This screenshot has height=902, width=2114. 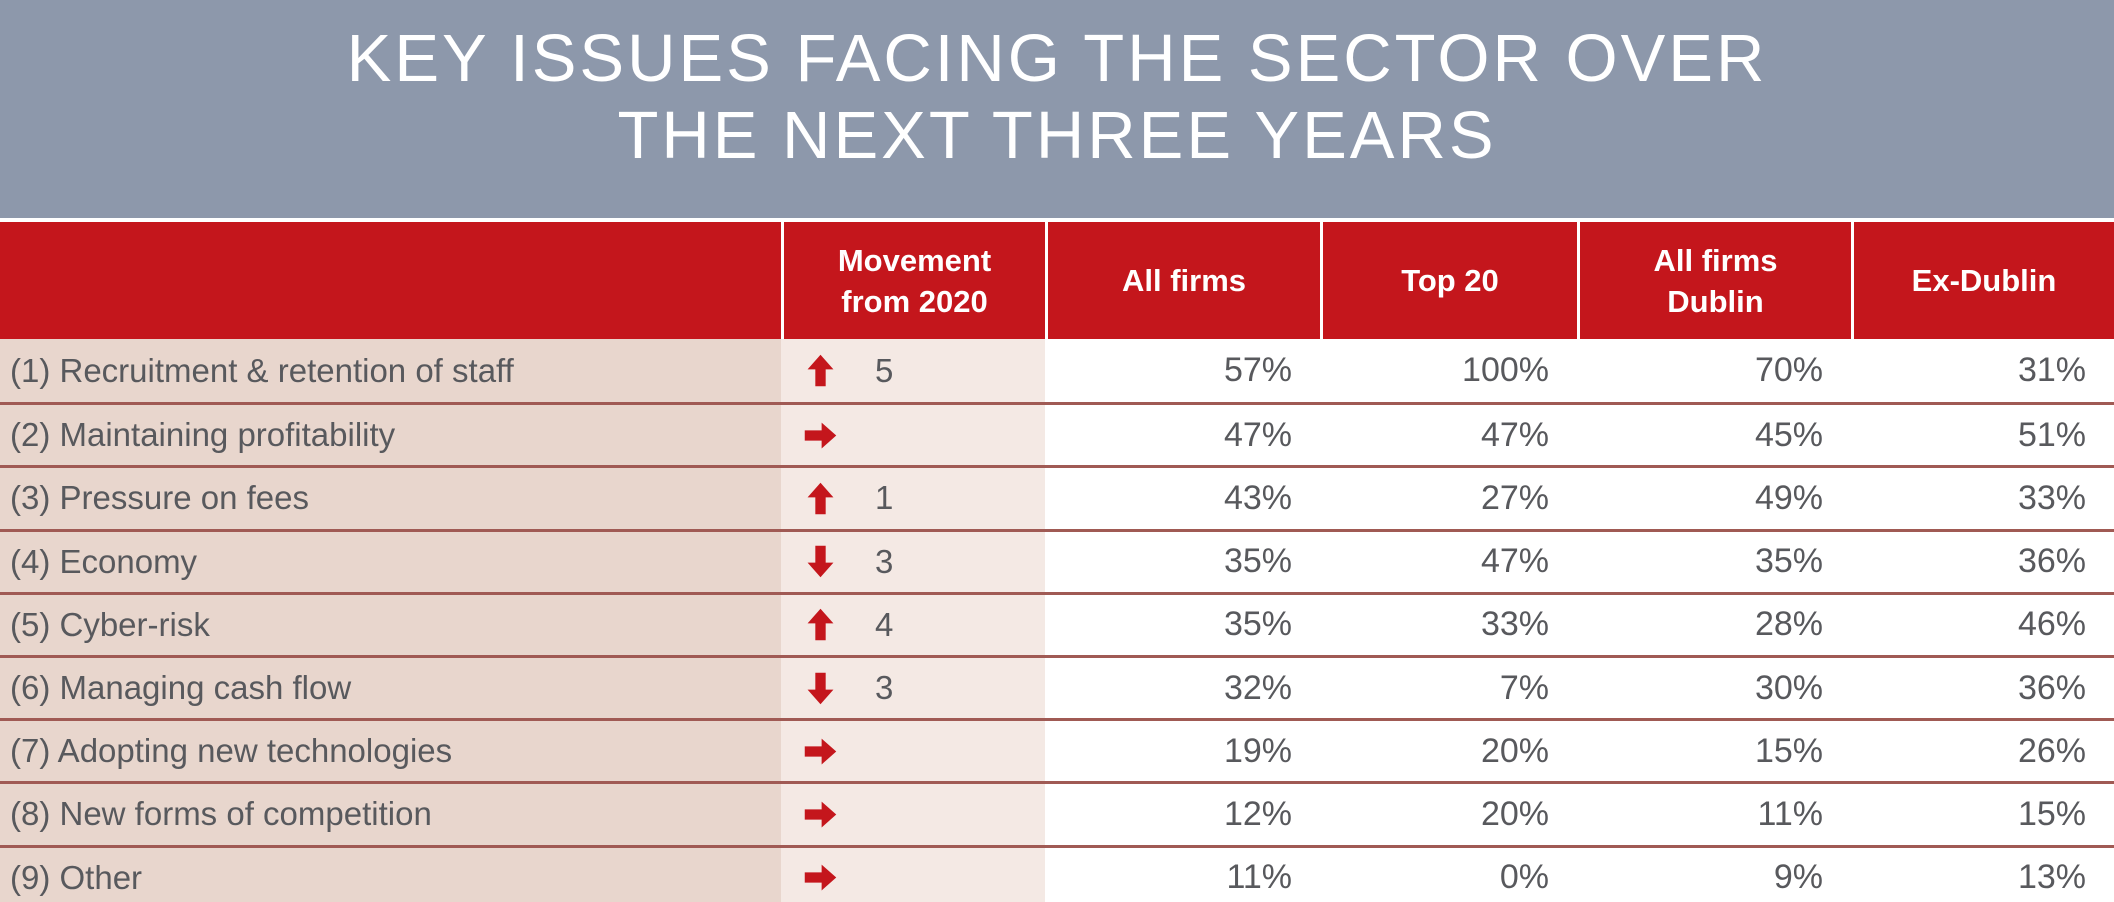 What do you see at coordinates (1182, 814) in the screenshot?
I see `value-all-firms: 12%` at bounding box center [1182, 814].